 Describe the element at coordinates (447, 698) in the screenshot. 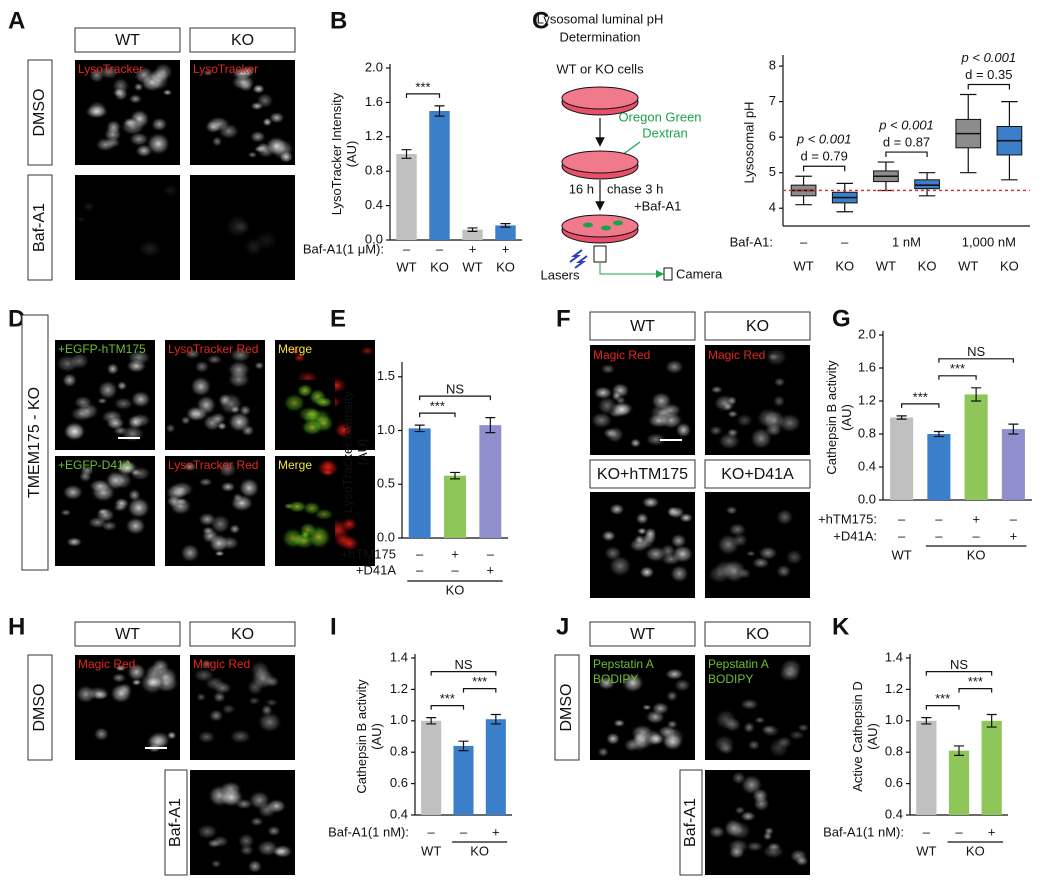

I see `significance-label: ***` at that location.